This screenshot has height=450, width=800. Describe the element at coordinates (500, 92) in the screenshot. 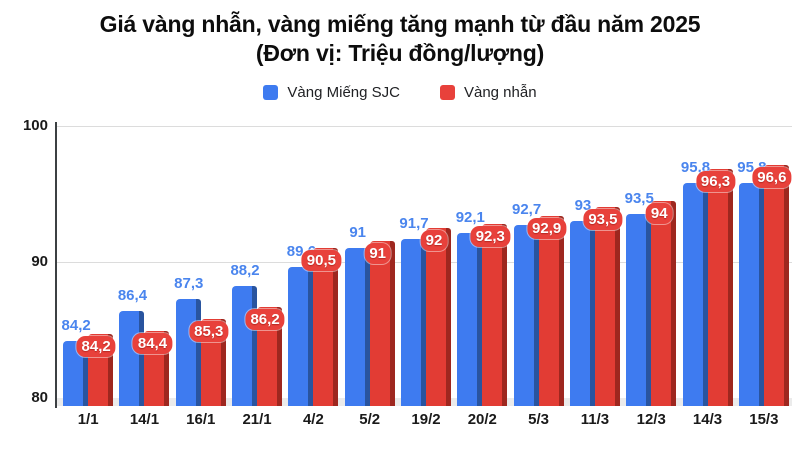

I see `legend-label-vang-nhan: Vàng nhẫn` at that location.